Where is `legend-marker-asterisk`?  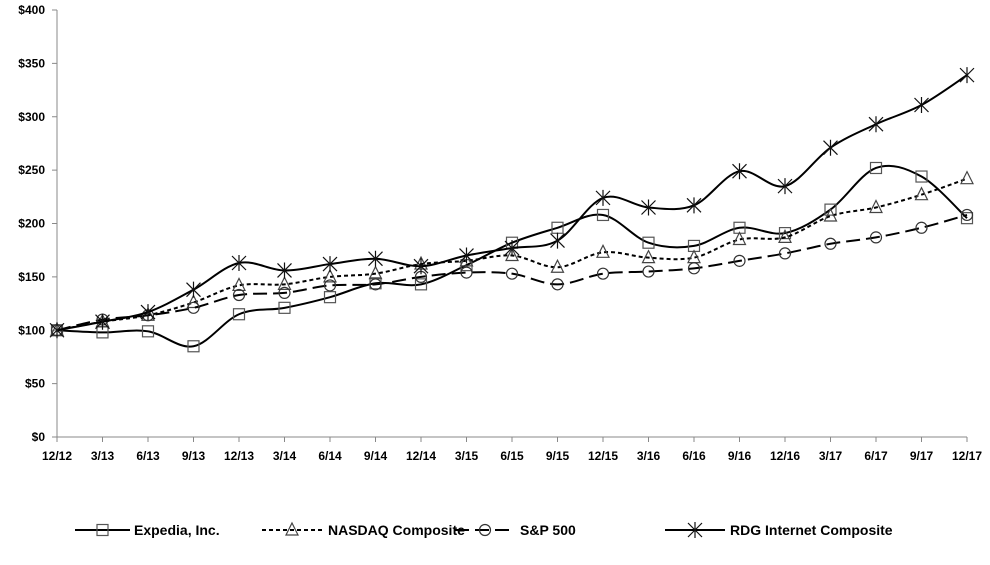
legend-marker-asterisk is located at coordinates (695, 530).